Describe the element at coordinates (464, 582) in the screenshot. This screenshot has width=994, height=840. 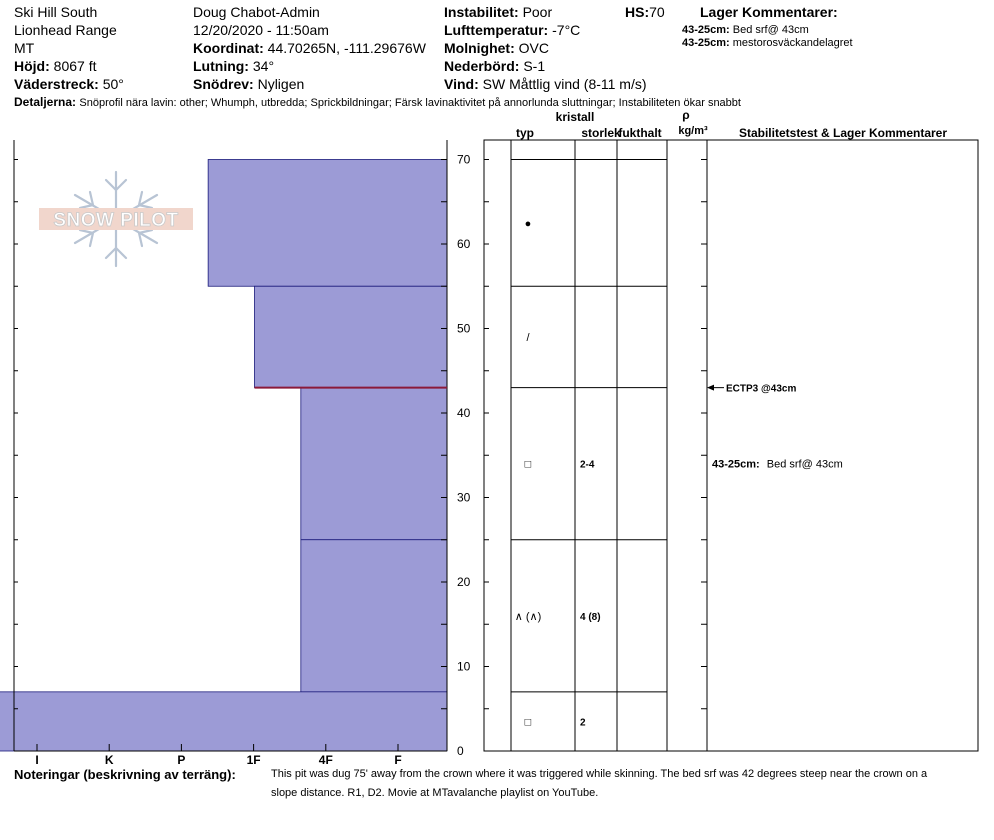
I see `y-tick-label: 20` at that location.